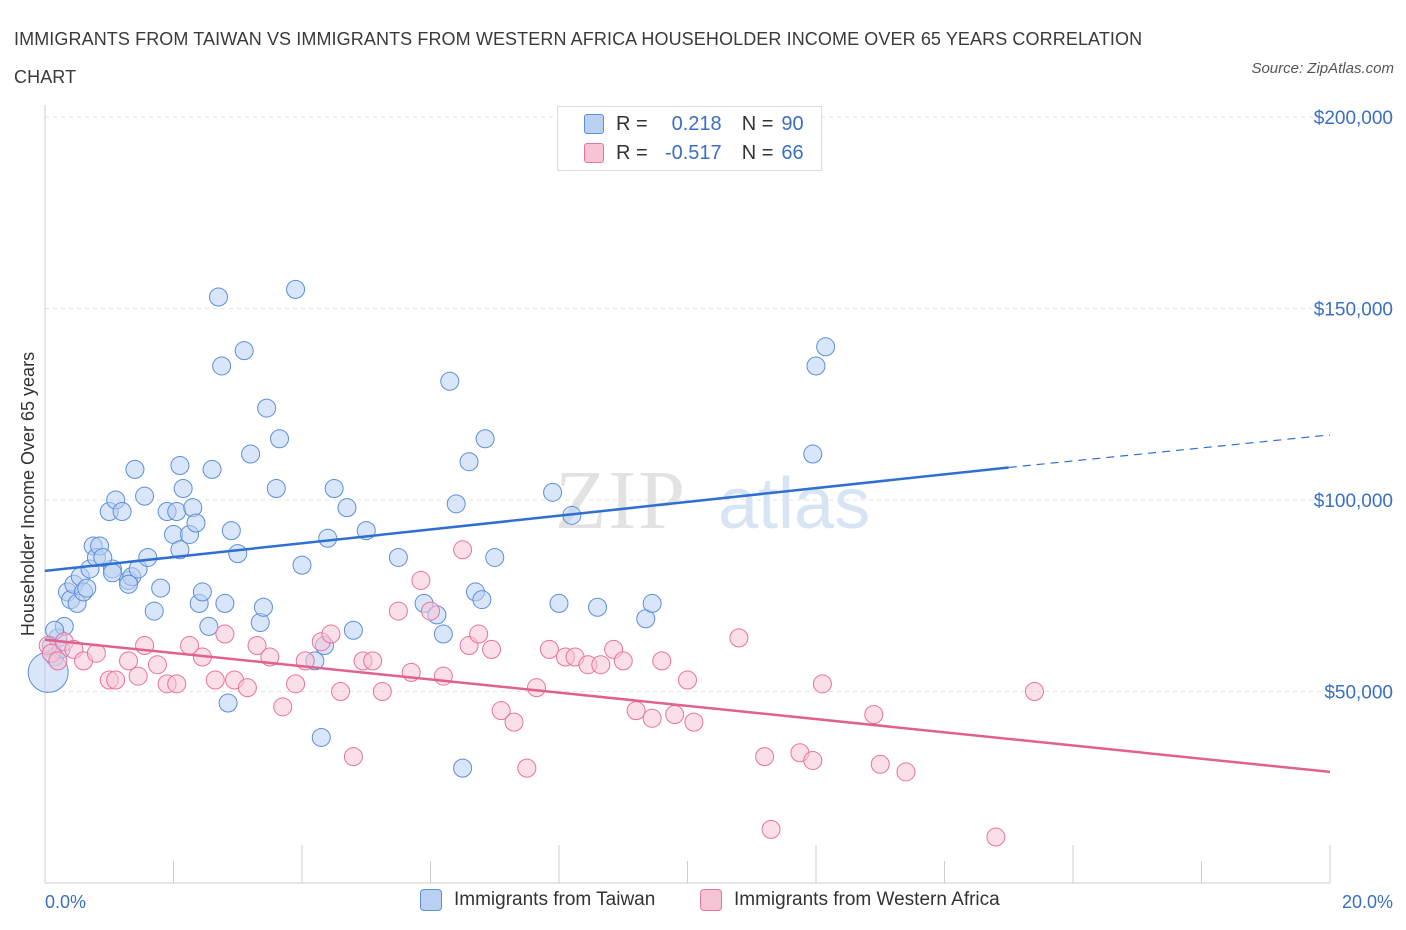 This screenshot has height=930, width=1406. I want to click on watermark: ZIP atlas, so click(712, 500).